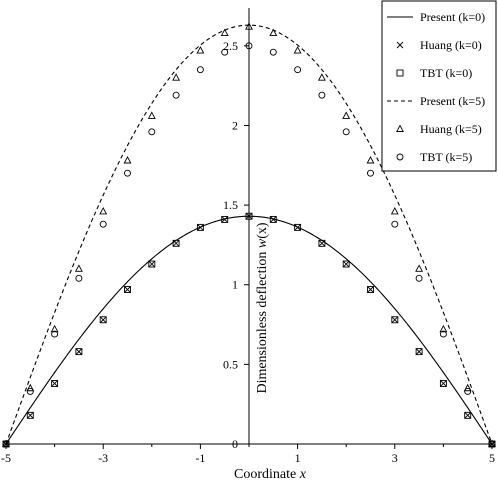 This screenshot has height=484, width=498. Describe the element at coordinates (400, 73) in the screenshot. I see `legend-marker-square` at that location.